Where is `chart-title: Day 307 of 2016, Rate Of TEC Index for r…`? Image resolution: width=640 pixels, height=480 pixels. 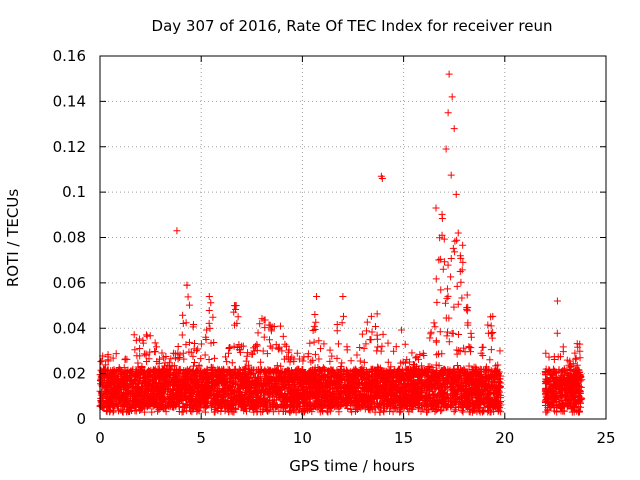
chart-title: Day 307 of 2016, Rate Of TEC Index for r… is located at coordinates (352, 26).